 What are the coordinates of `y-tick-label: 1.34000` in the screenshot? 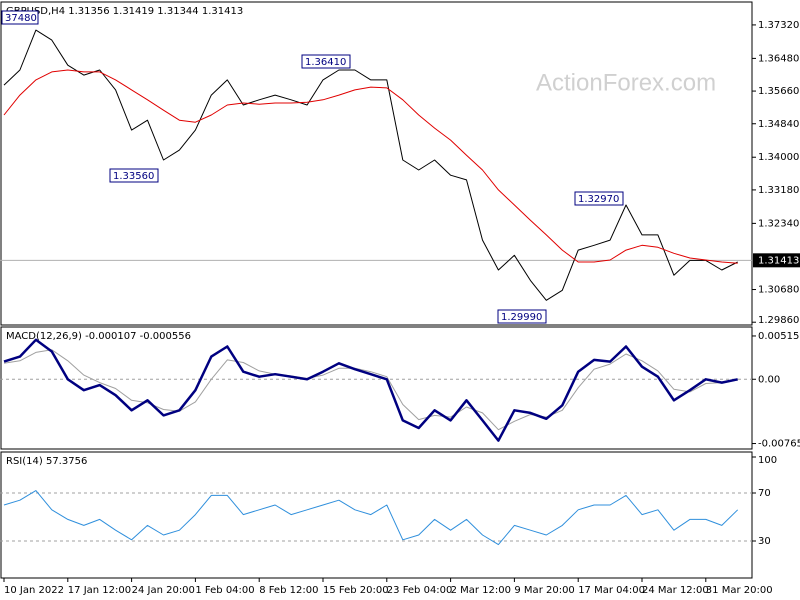 It's located at (778, 157).